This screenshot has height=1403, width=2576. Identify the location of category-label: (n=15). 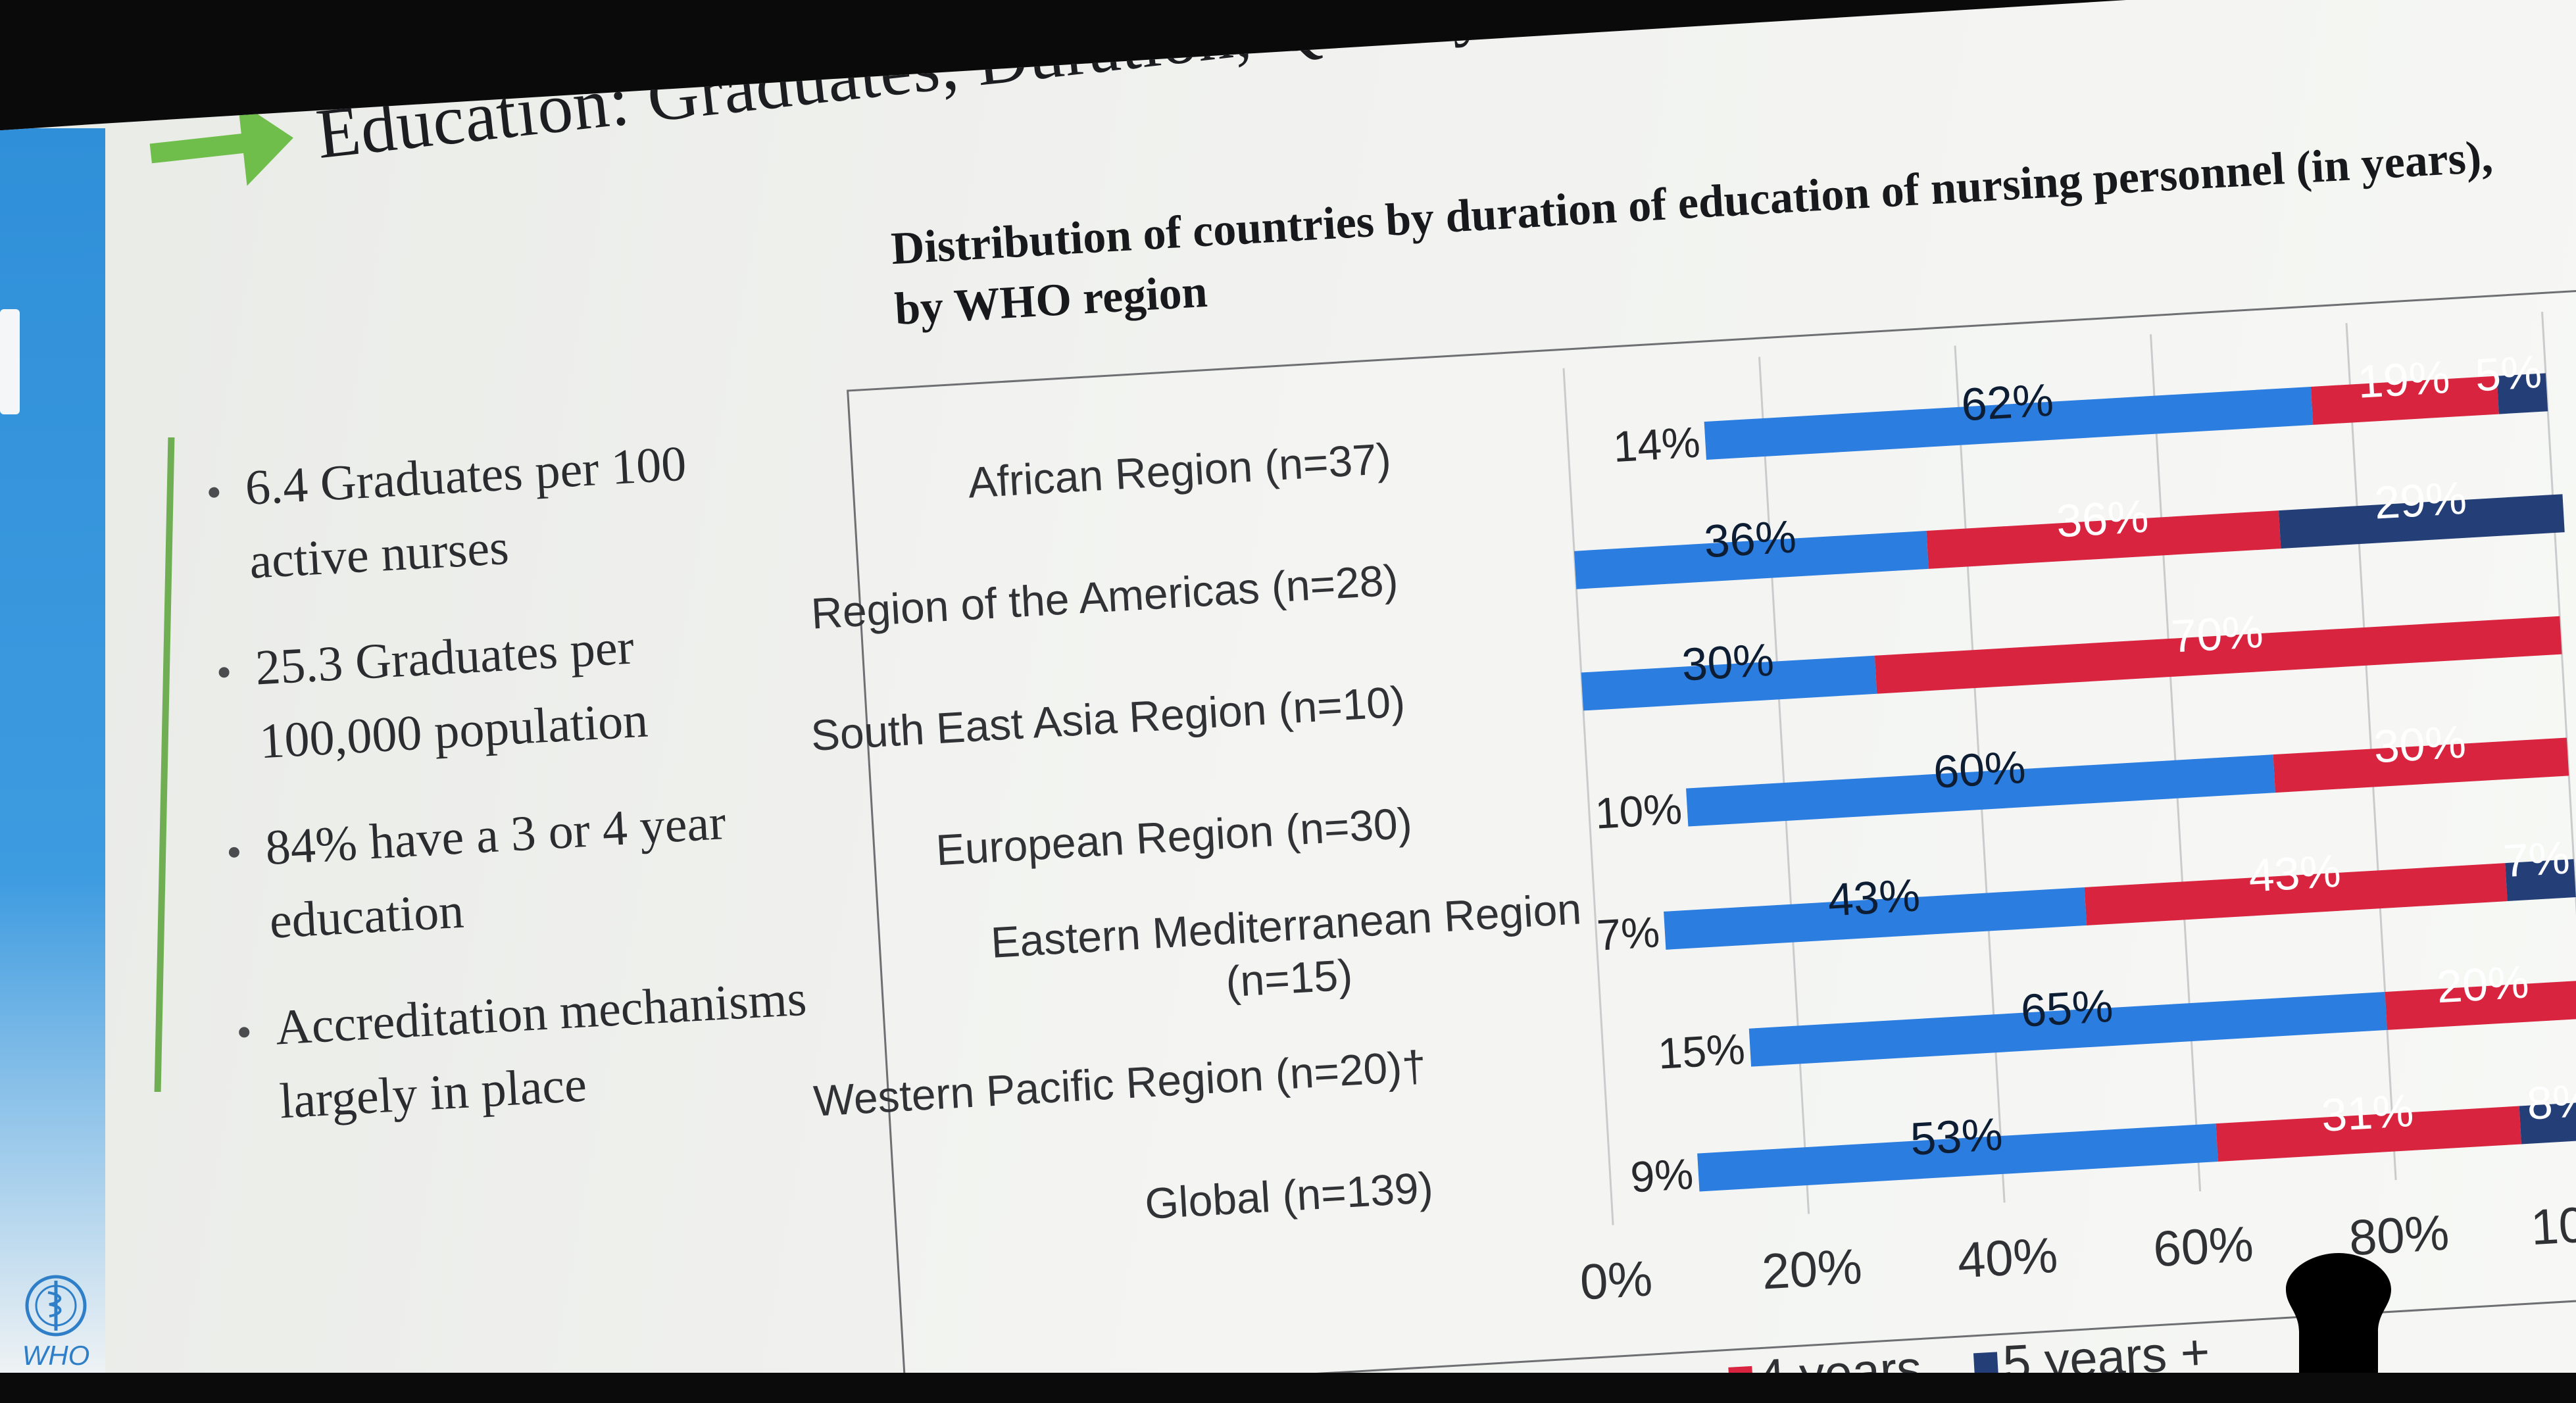
(1289, 978).